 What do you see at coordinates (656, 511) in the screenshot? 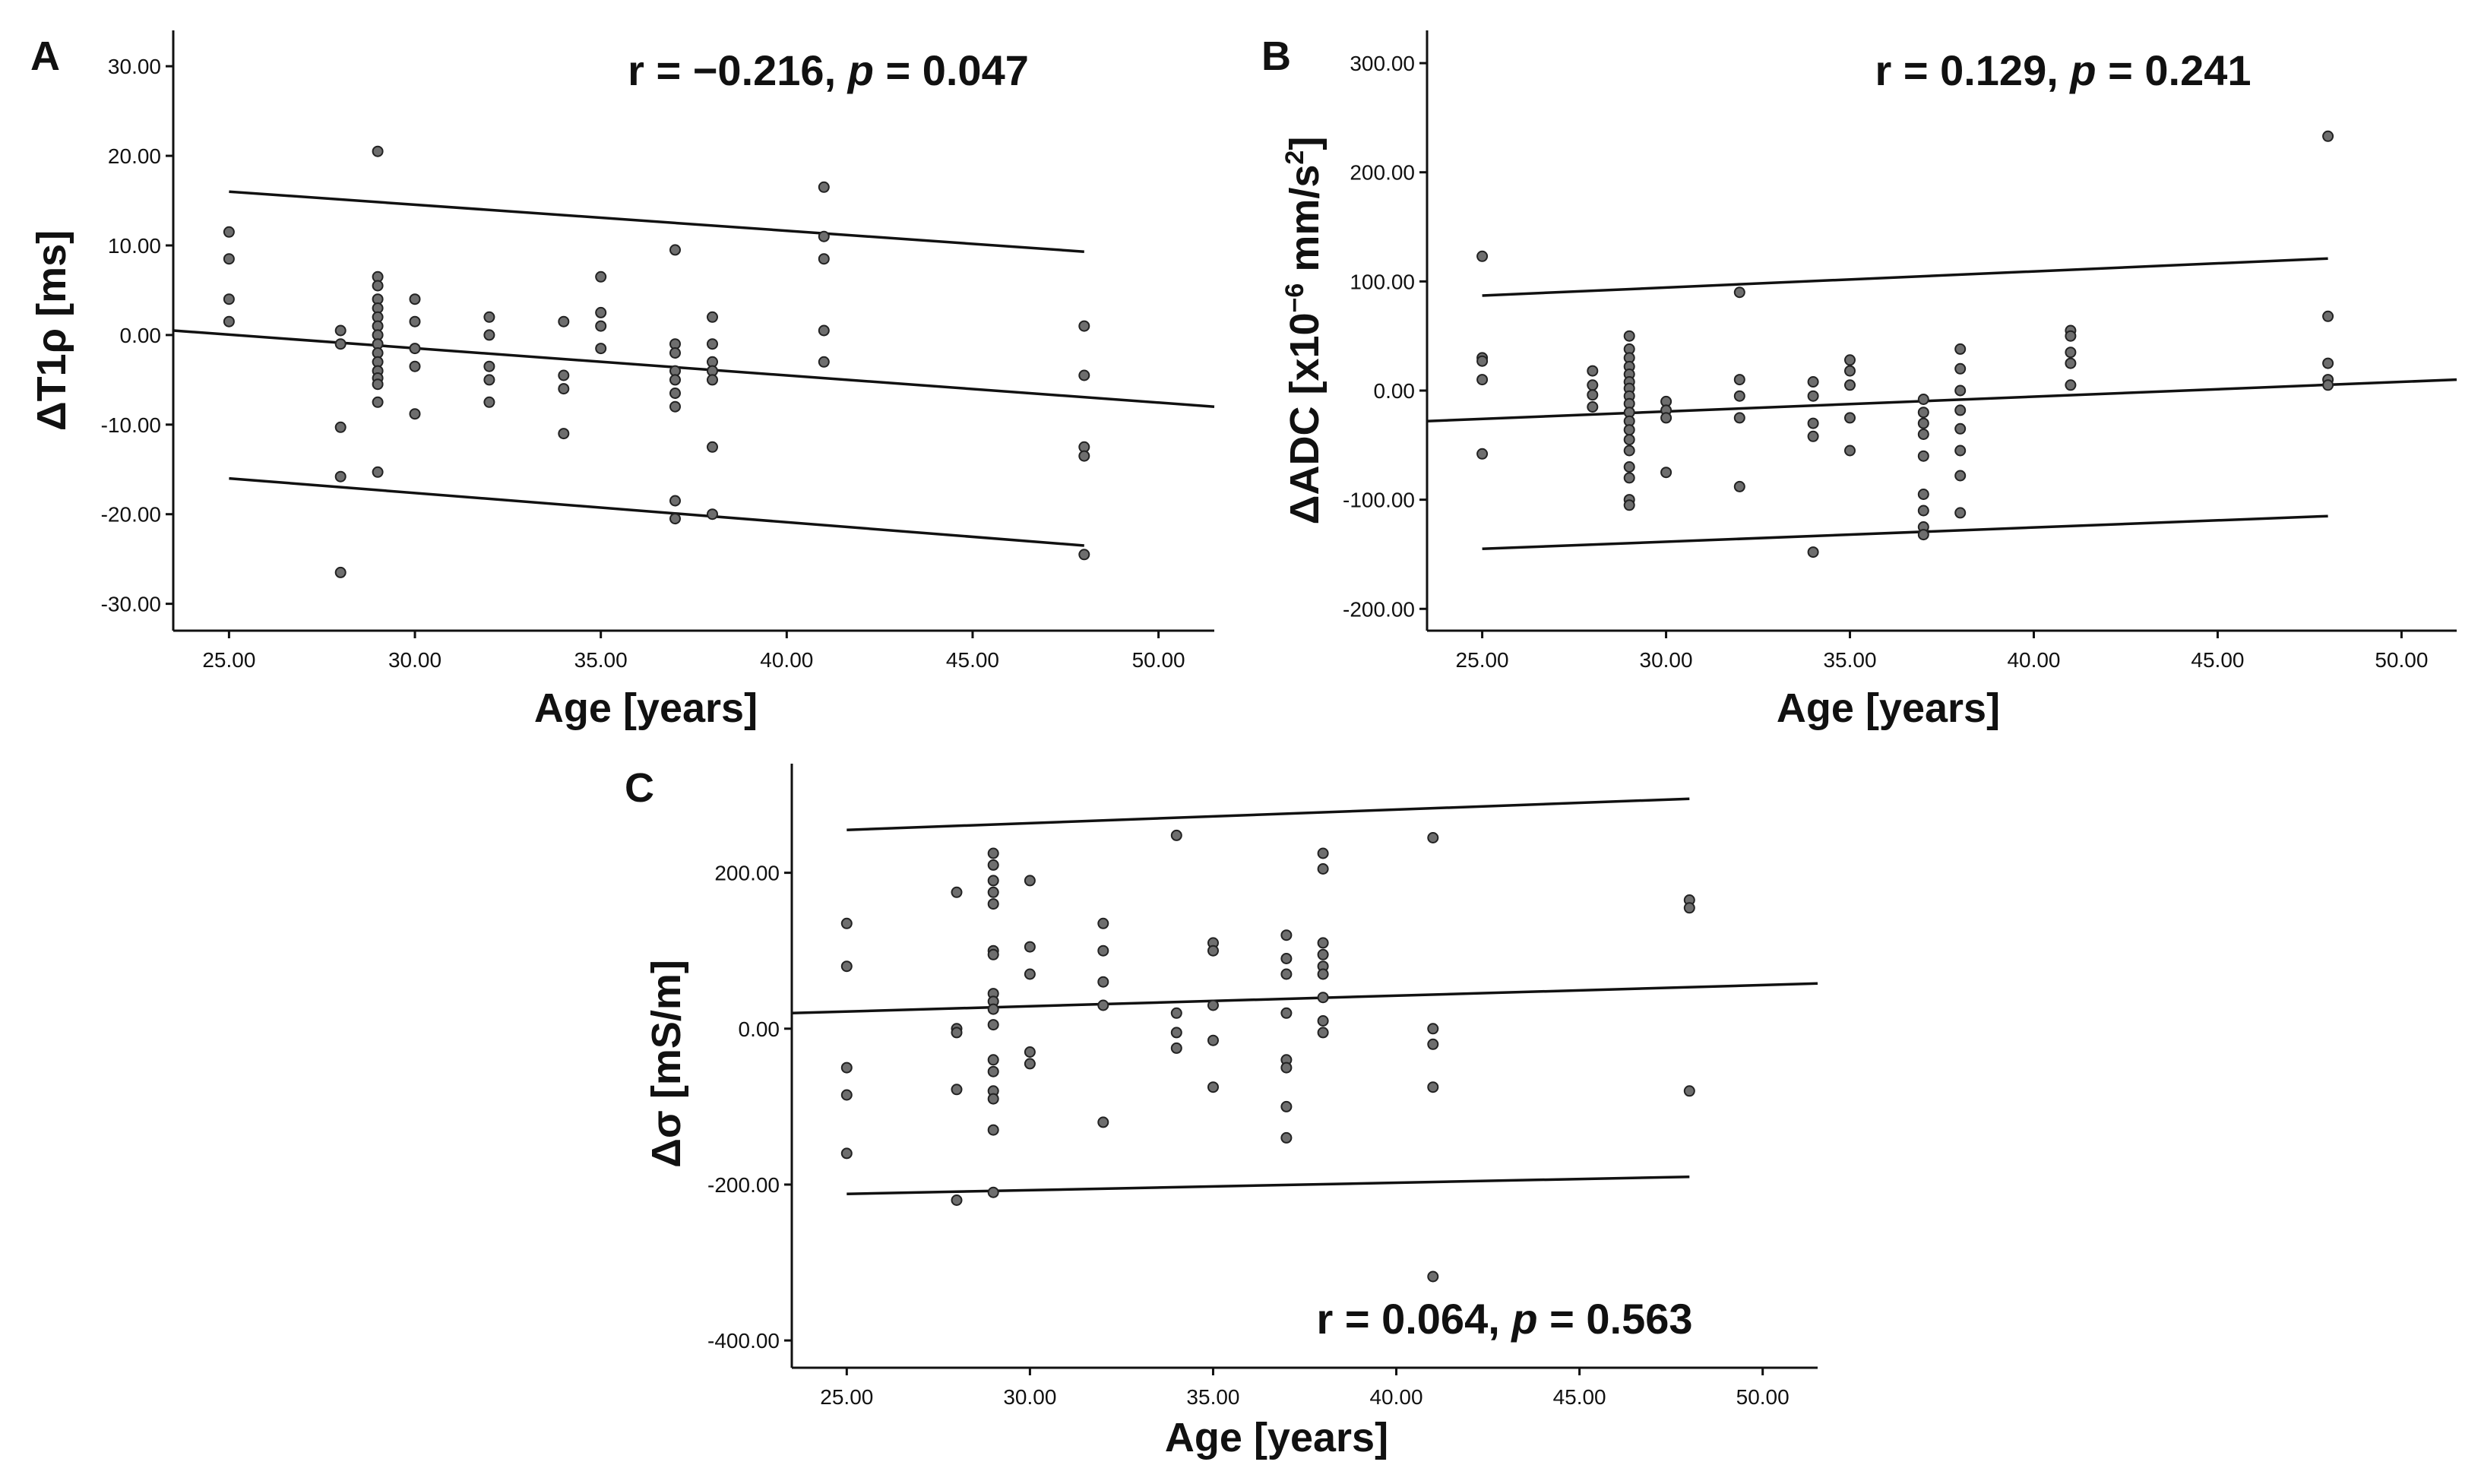
I see `panel-a-confidence-lower-line` at bounding box center [656, 511].